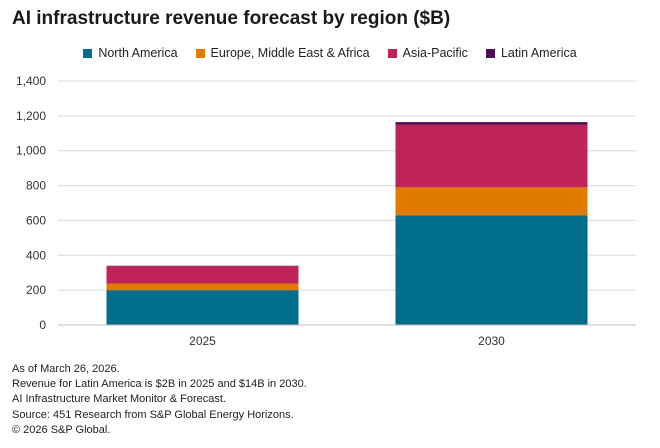 The image size is (660, 448). I want to click on legend-swatch-asia-pacific, so click(392, 53).